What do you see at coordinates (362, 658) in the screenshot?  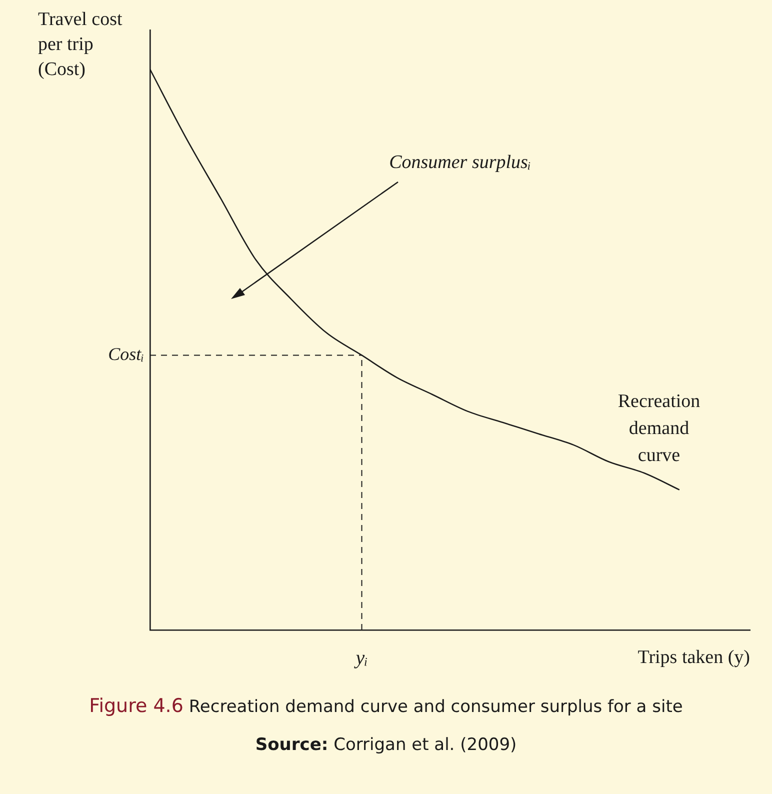 I see `text: yᵢ` at bounding box center [362, 658].